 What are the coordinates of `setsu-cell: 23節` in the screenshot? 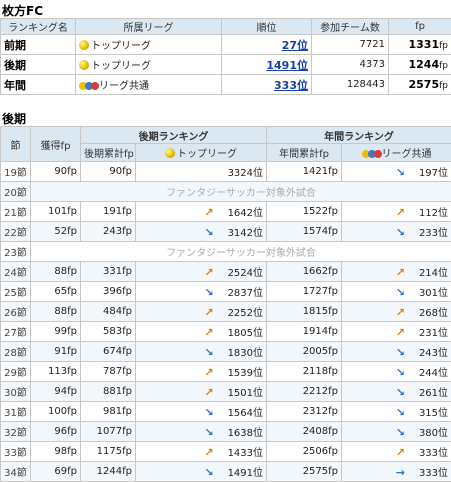 It's located at (16, 252).